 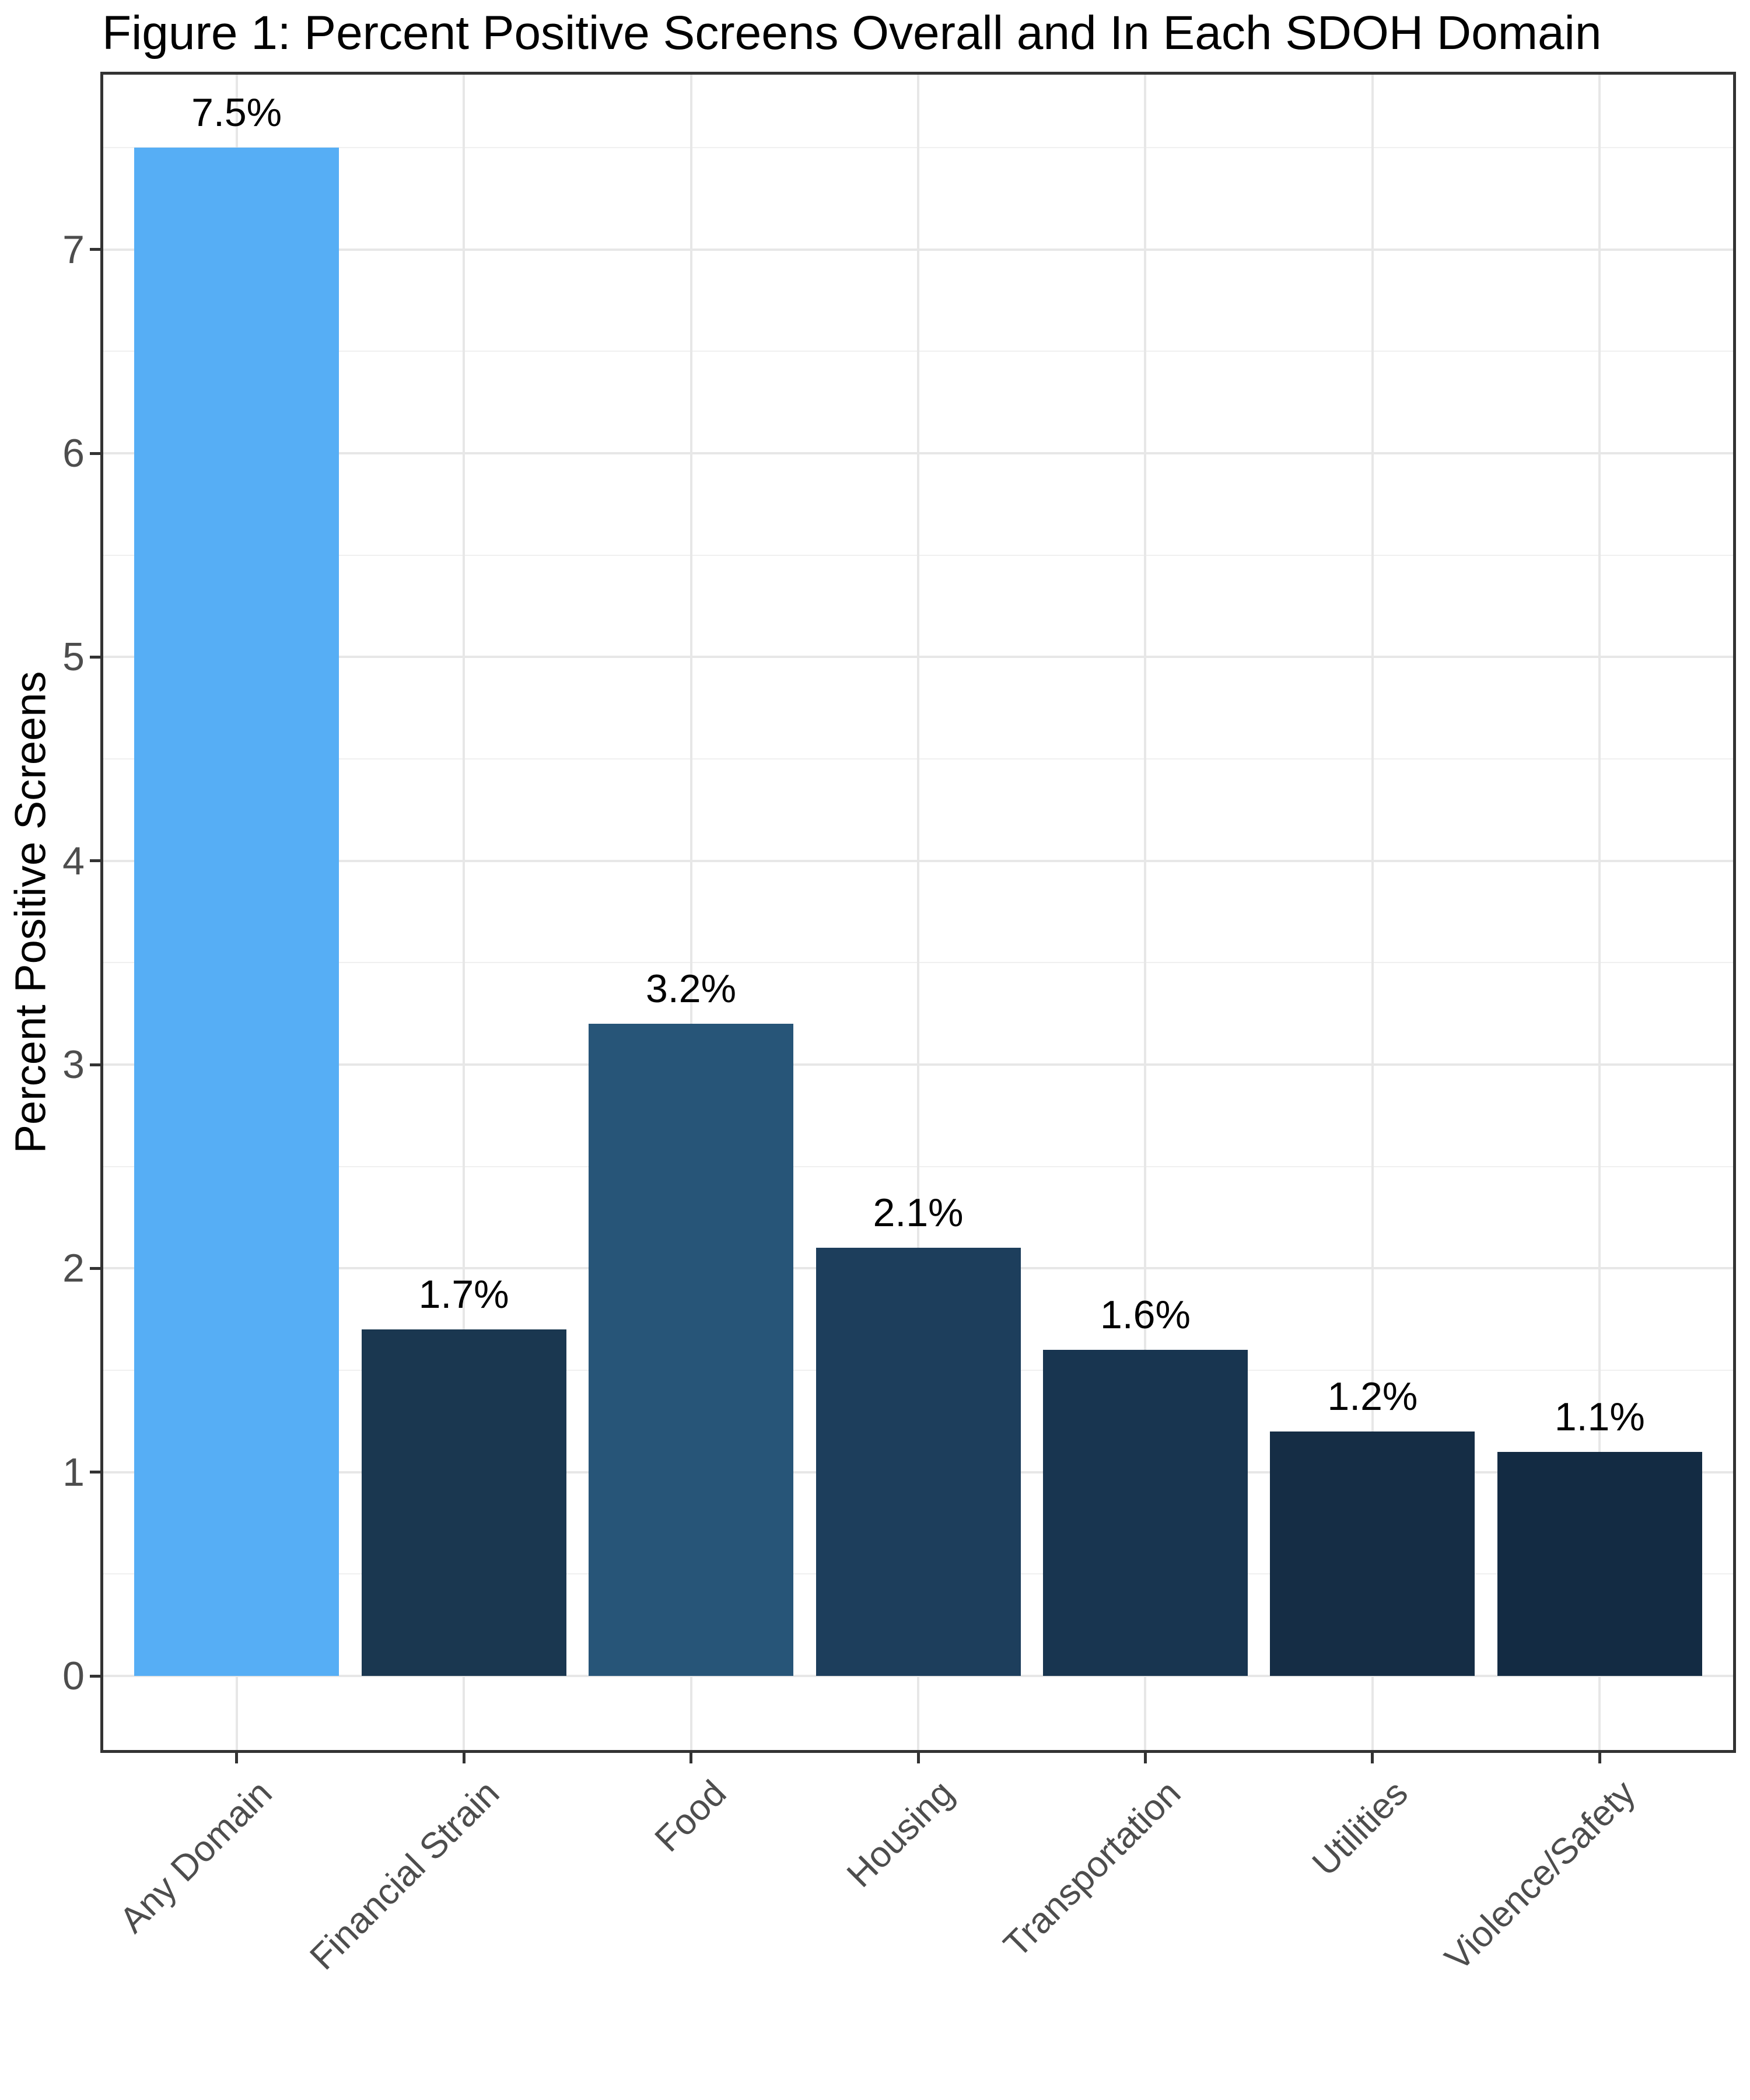 What do you see at coordinates (73, 1064) in the screenshot?
I see `y-axis-tick-label: 3` at bounding box center [73, 1064].